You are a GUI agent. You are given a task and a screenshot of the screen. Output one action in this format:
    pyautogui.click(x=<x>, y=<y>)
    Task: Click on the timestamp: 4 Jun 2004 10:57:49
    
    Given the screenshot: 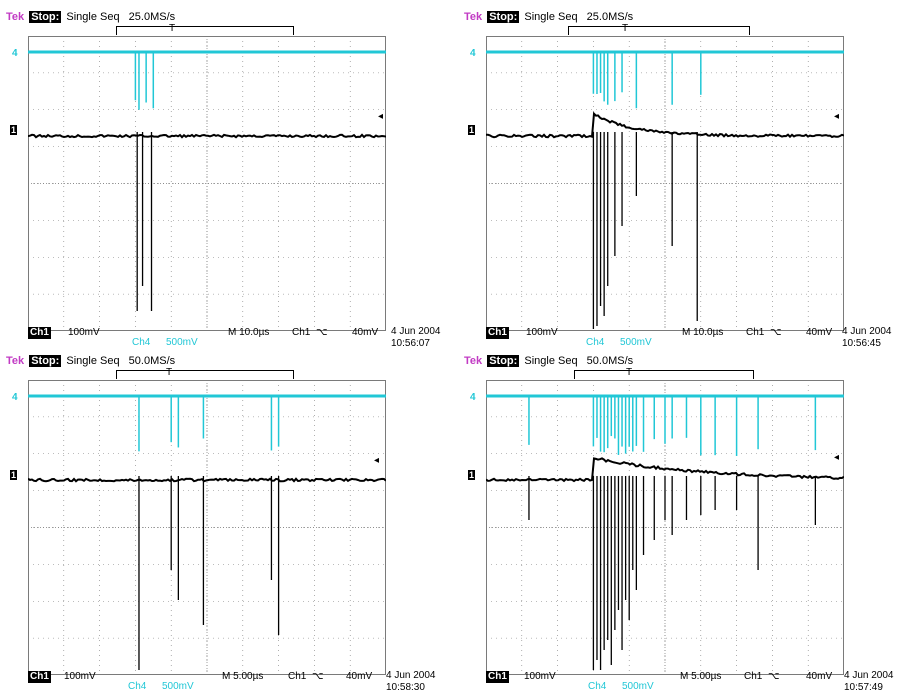 What is the action you would take?
    pyautogui.click(x=869, y=682)
    